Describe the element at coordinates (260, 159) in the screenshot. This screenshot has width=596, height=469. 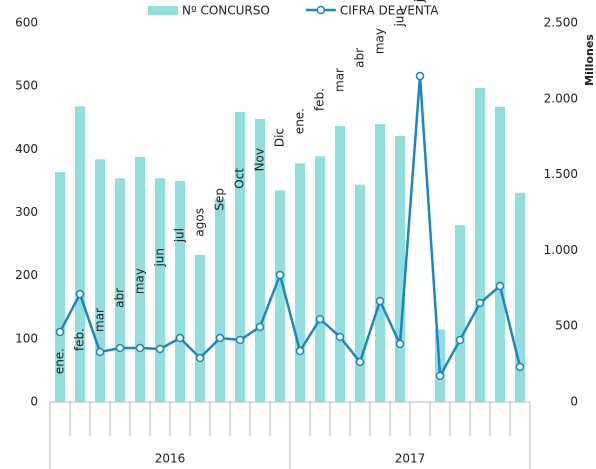
I see `x-tick-label: Nov` at that location.